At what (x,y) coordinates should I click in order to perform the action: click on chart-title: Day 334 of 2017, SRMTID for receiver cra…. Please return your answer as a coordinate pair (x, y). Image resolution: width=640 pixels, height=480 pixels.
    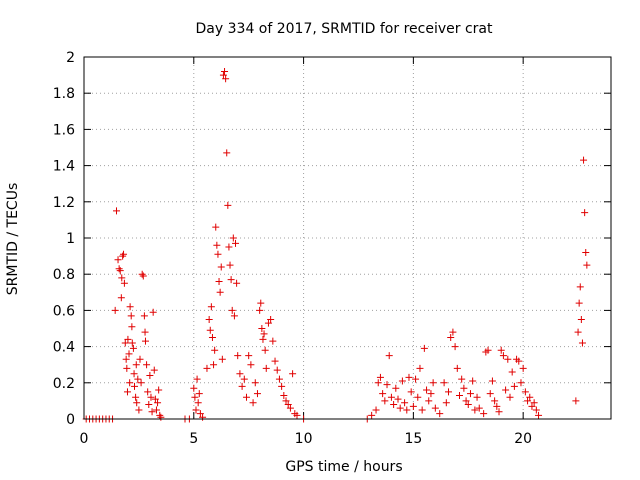
    Looking at the image, I should click on (344, 29).